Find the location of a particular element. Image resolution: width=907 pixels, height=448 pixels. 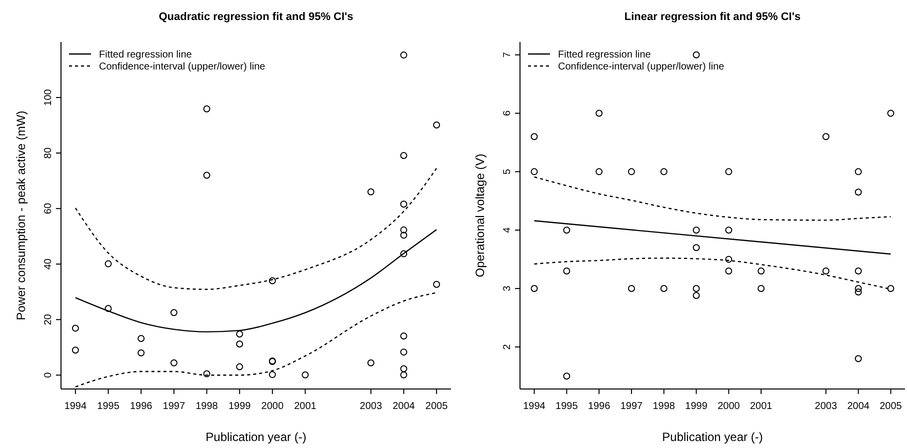

y-axis-title: Power consumption - peak active (mW) is located at coordinates (21, 215).